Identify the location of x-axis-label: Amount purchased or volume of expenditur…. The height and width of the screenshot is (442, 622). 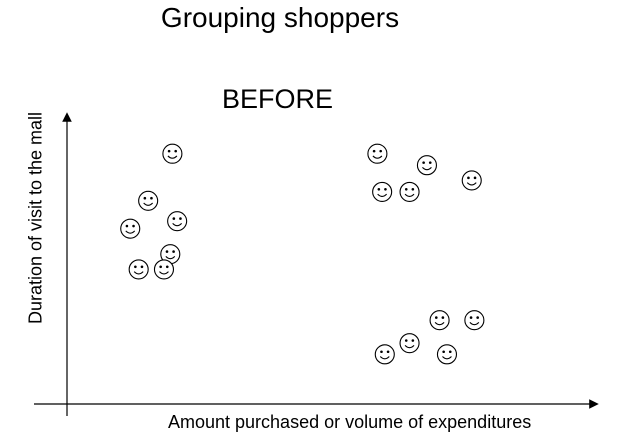
(350, 422).